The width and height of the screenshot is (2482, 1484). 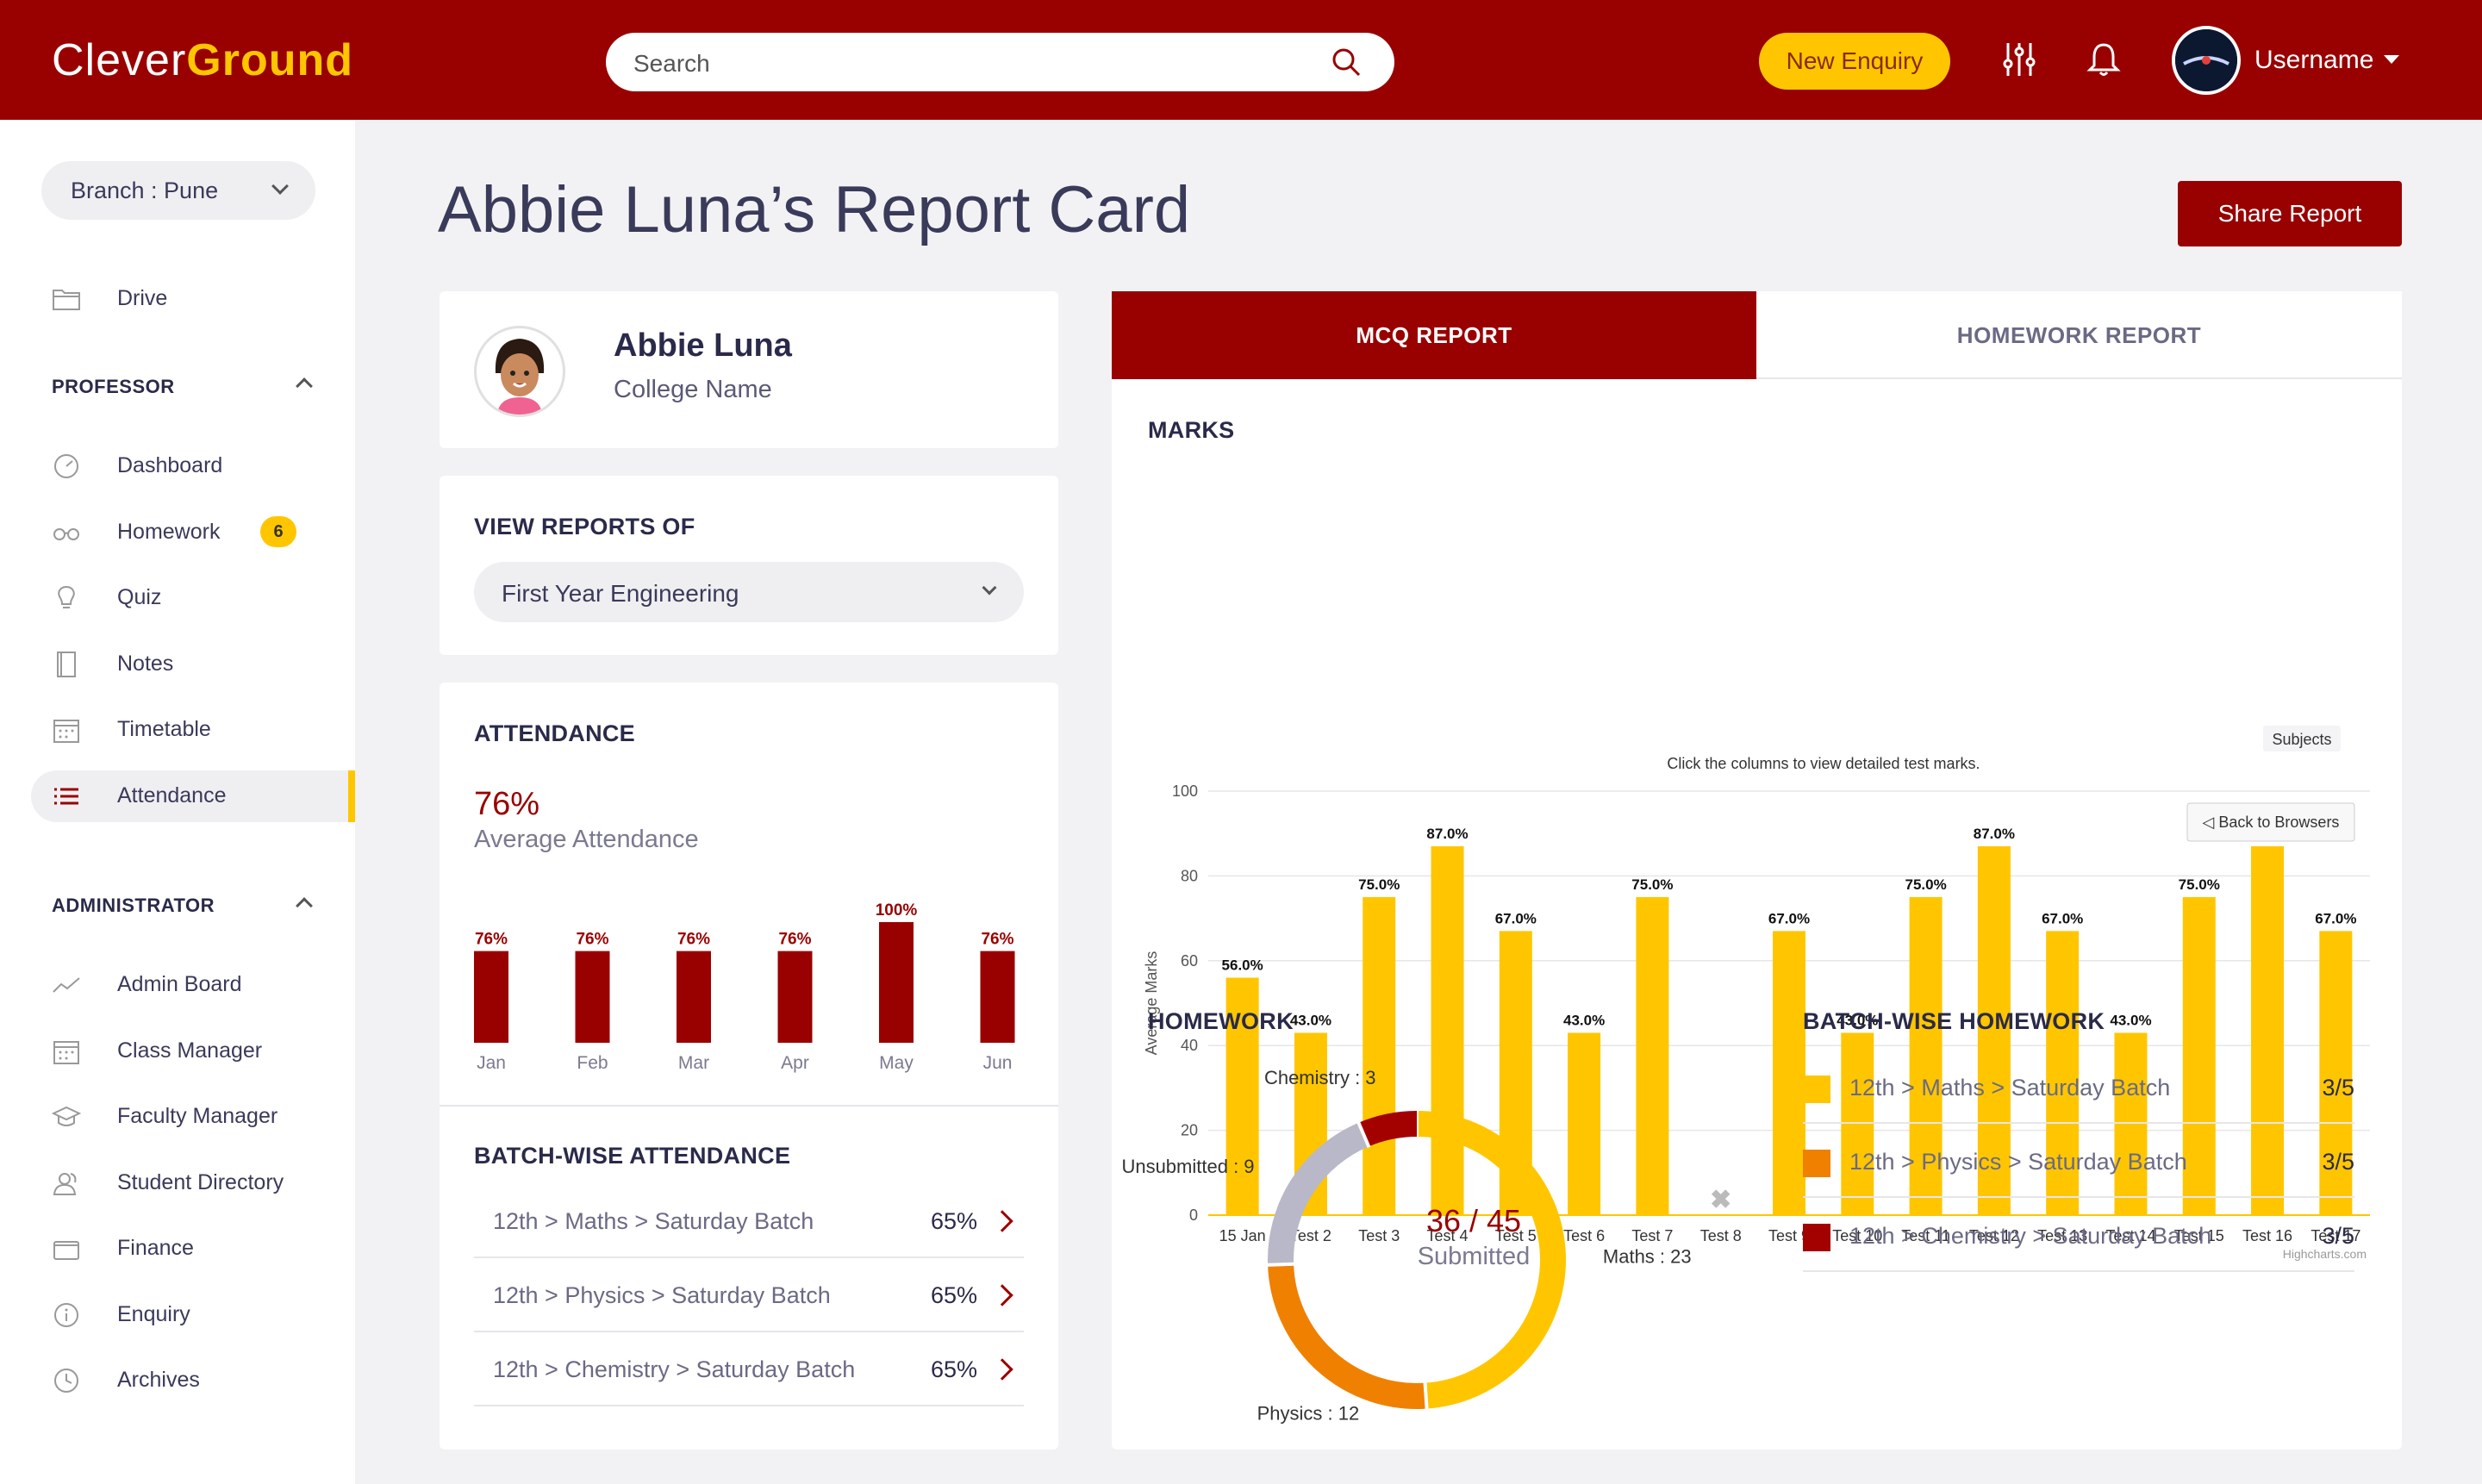 I want to click on user-avatar, so click(x=2206, y=60).